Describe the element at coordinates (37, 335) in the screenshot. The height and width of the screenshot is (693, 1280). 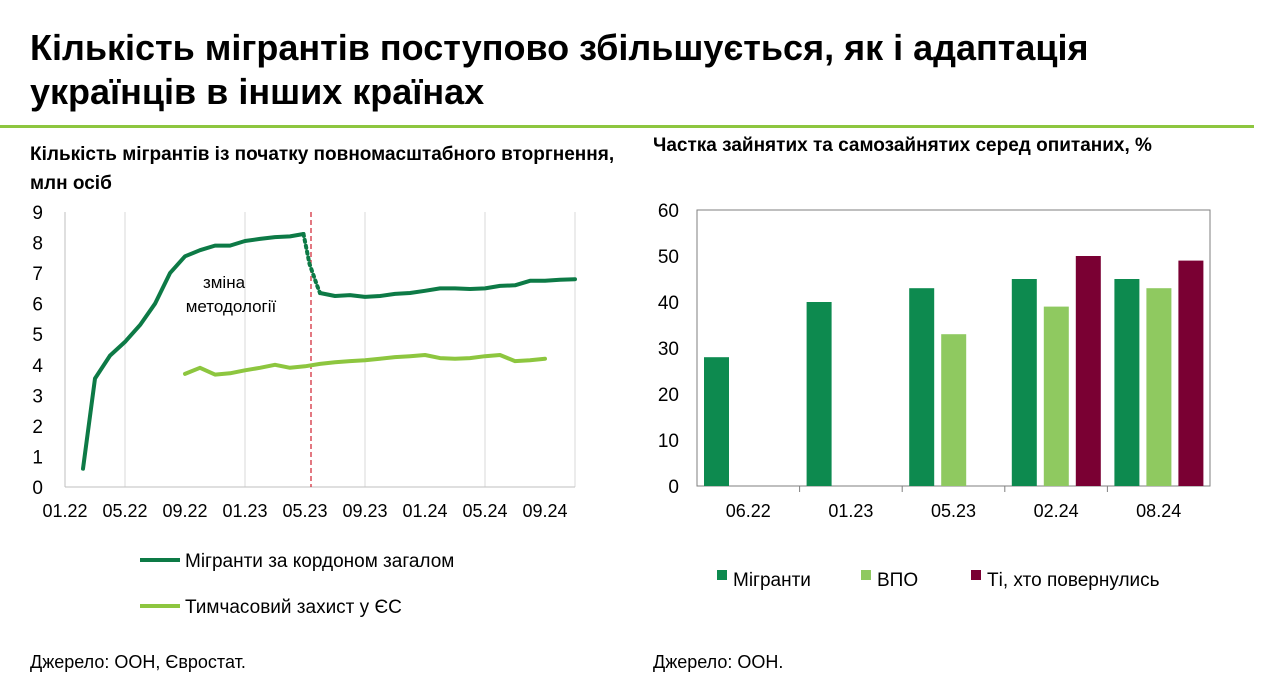
I see `y-tick-label: 5` at that location.